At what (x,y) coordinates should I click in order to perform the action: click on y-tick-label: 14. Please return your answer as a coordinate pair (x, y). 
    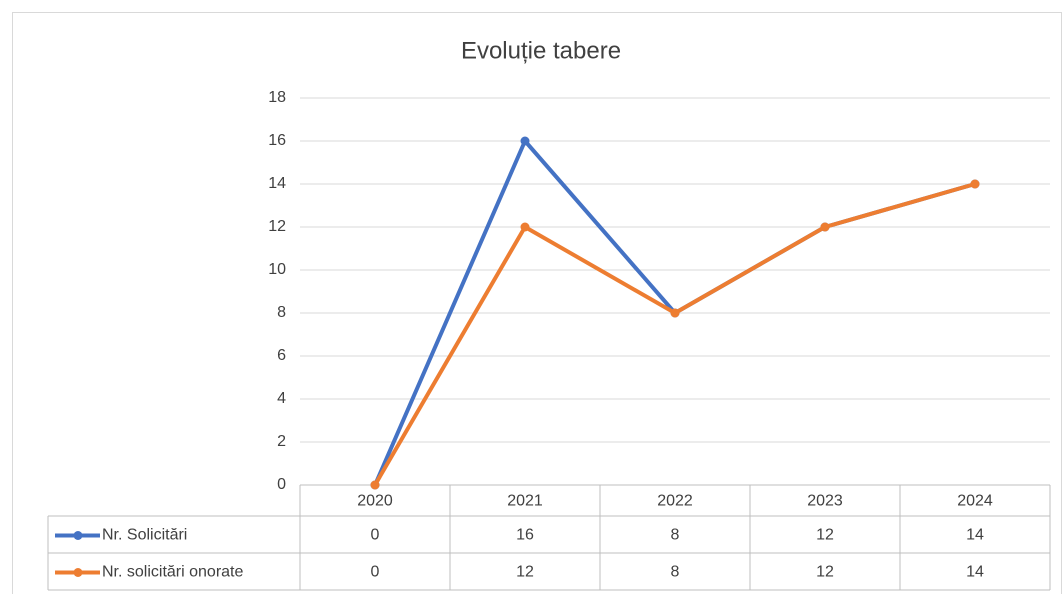
    Looking at the image, I should click on (277, 183).